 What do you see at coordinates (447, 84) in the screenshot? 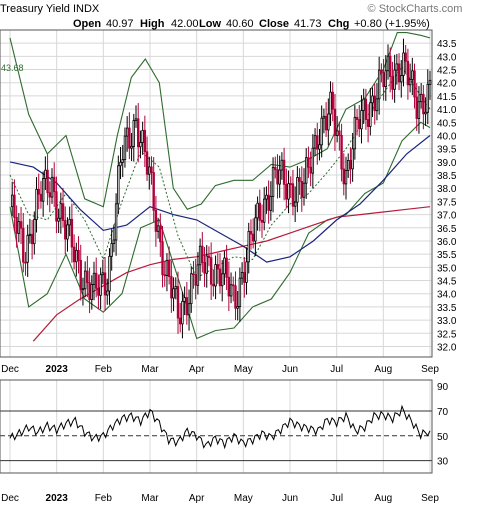
I see `main-y-tick-label: 42.0` at bounding box center [447, 84].